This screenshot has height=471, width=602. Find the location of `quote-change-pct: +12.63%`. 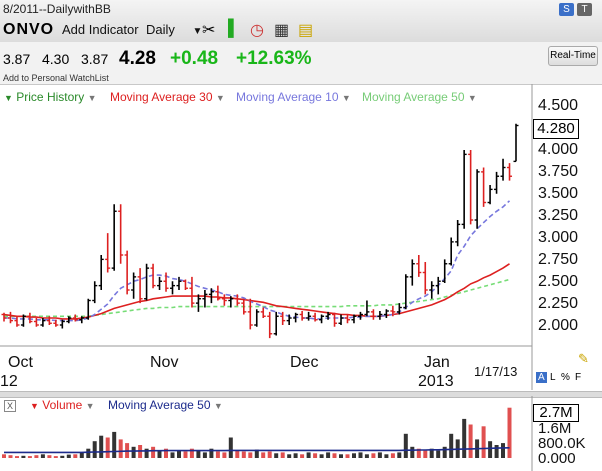

quote-change-pct: +12.63% is located at coordinates (274, 58).